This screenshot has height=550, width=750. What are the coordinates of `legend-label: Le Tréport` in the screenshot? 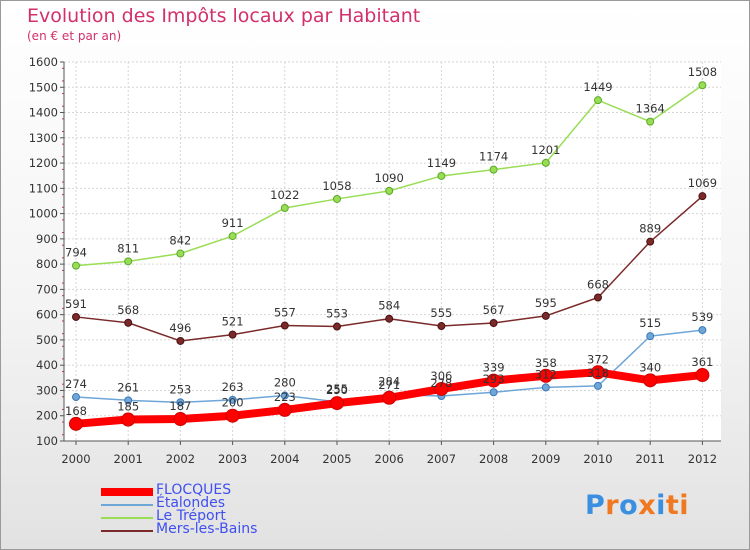 It's located at (191, 516).